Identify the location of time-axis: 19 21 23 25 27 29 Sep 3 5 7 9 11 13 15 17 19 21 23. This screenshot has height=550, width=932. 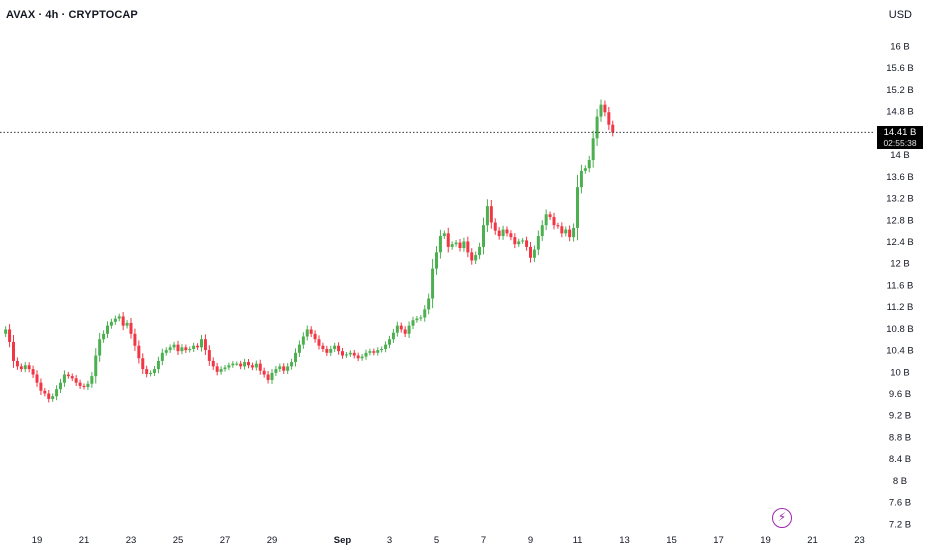
(448, 540).